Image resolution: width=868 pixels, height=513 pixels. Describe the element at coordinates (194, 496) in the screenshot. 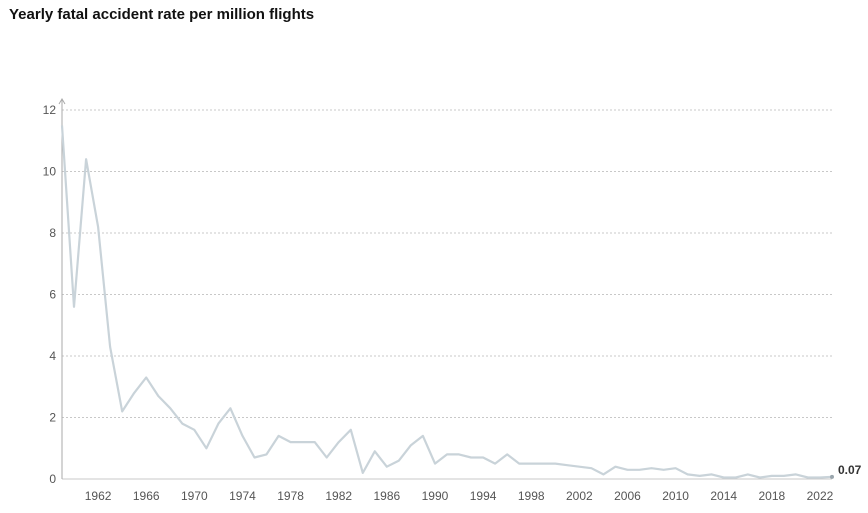

I see `x-tick-label: 1970` at that location.